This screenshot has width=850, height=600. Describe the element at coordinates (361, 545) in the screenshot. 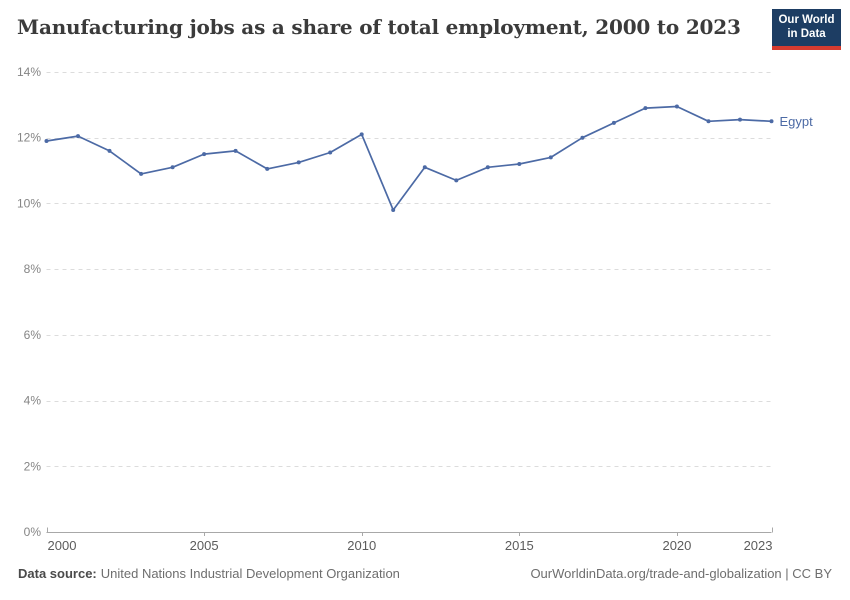

I see `x-tick-label: 2010` at that location.